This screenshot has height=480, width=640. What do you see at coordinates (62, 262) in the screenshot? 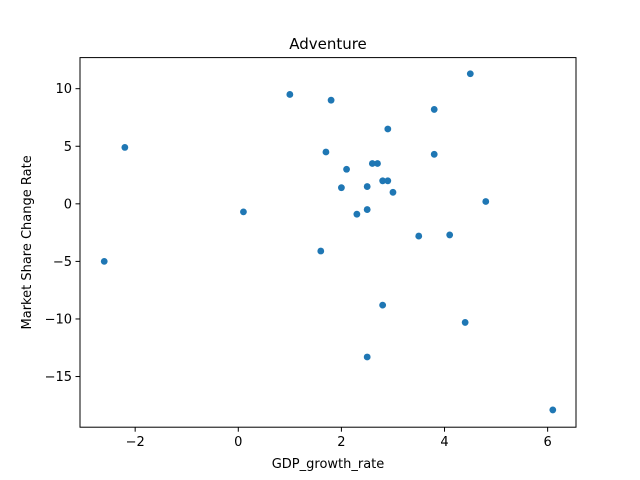
I see `y-tick-label: −5` at bounding box center [62, 262].